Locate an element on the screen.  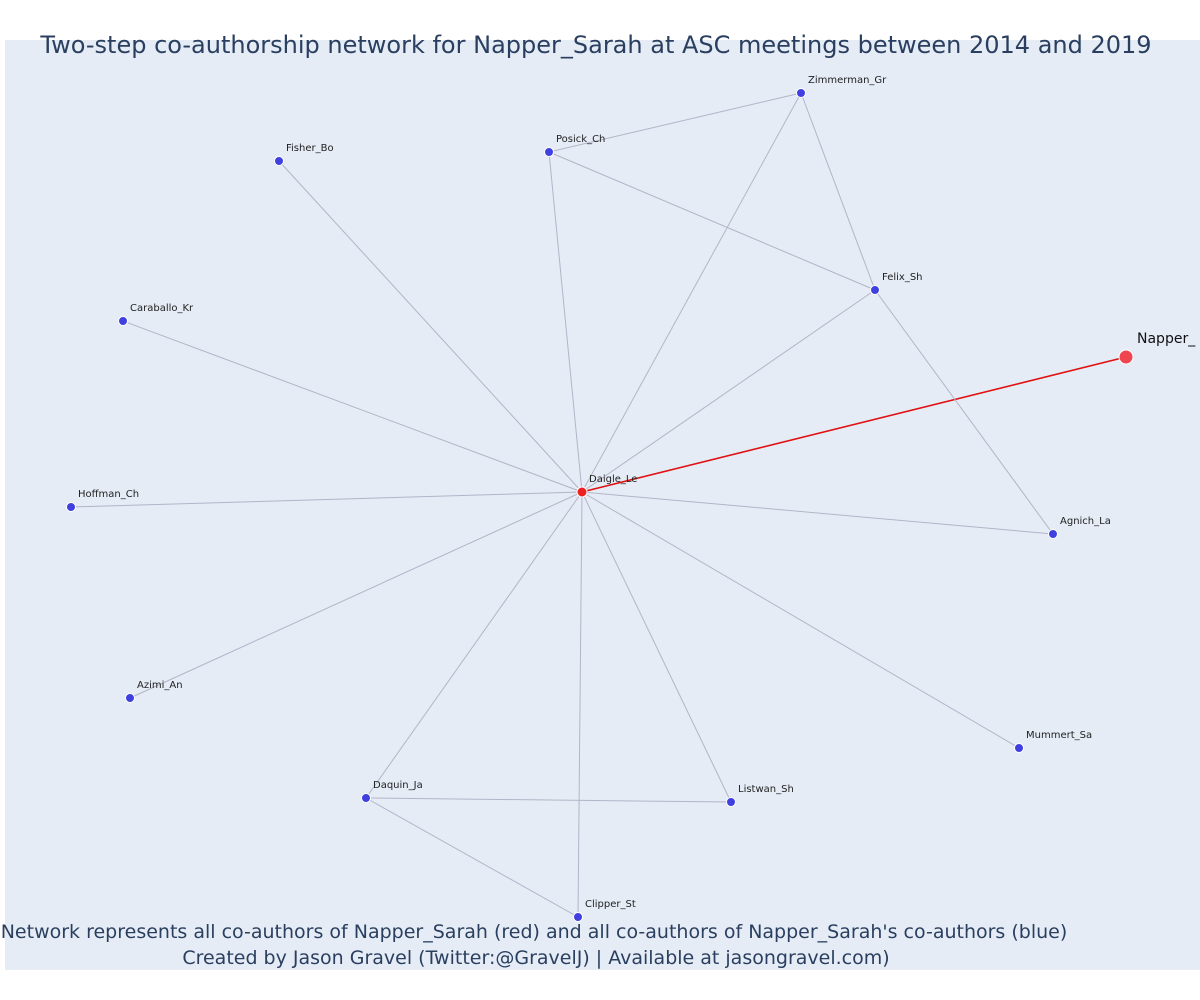
edge-daigle-listwan is located at coordinates (656, 647).